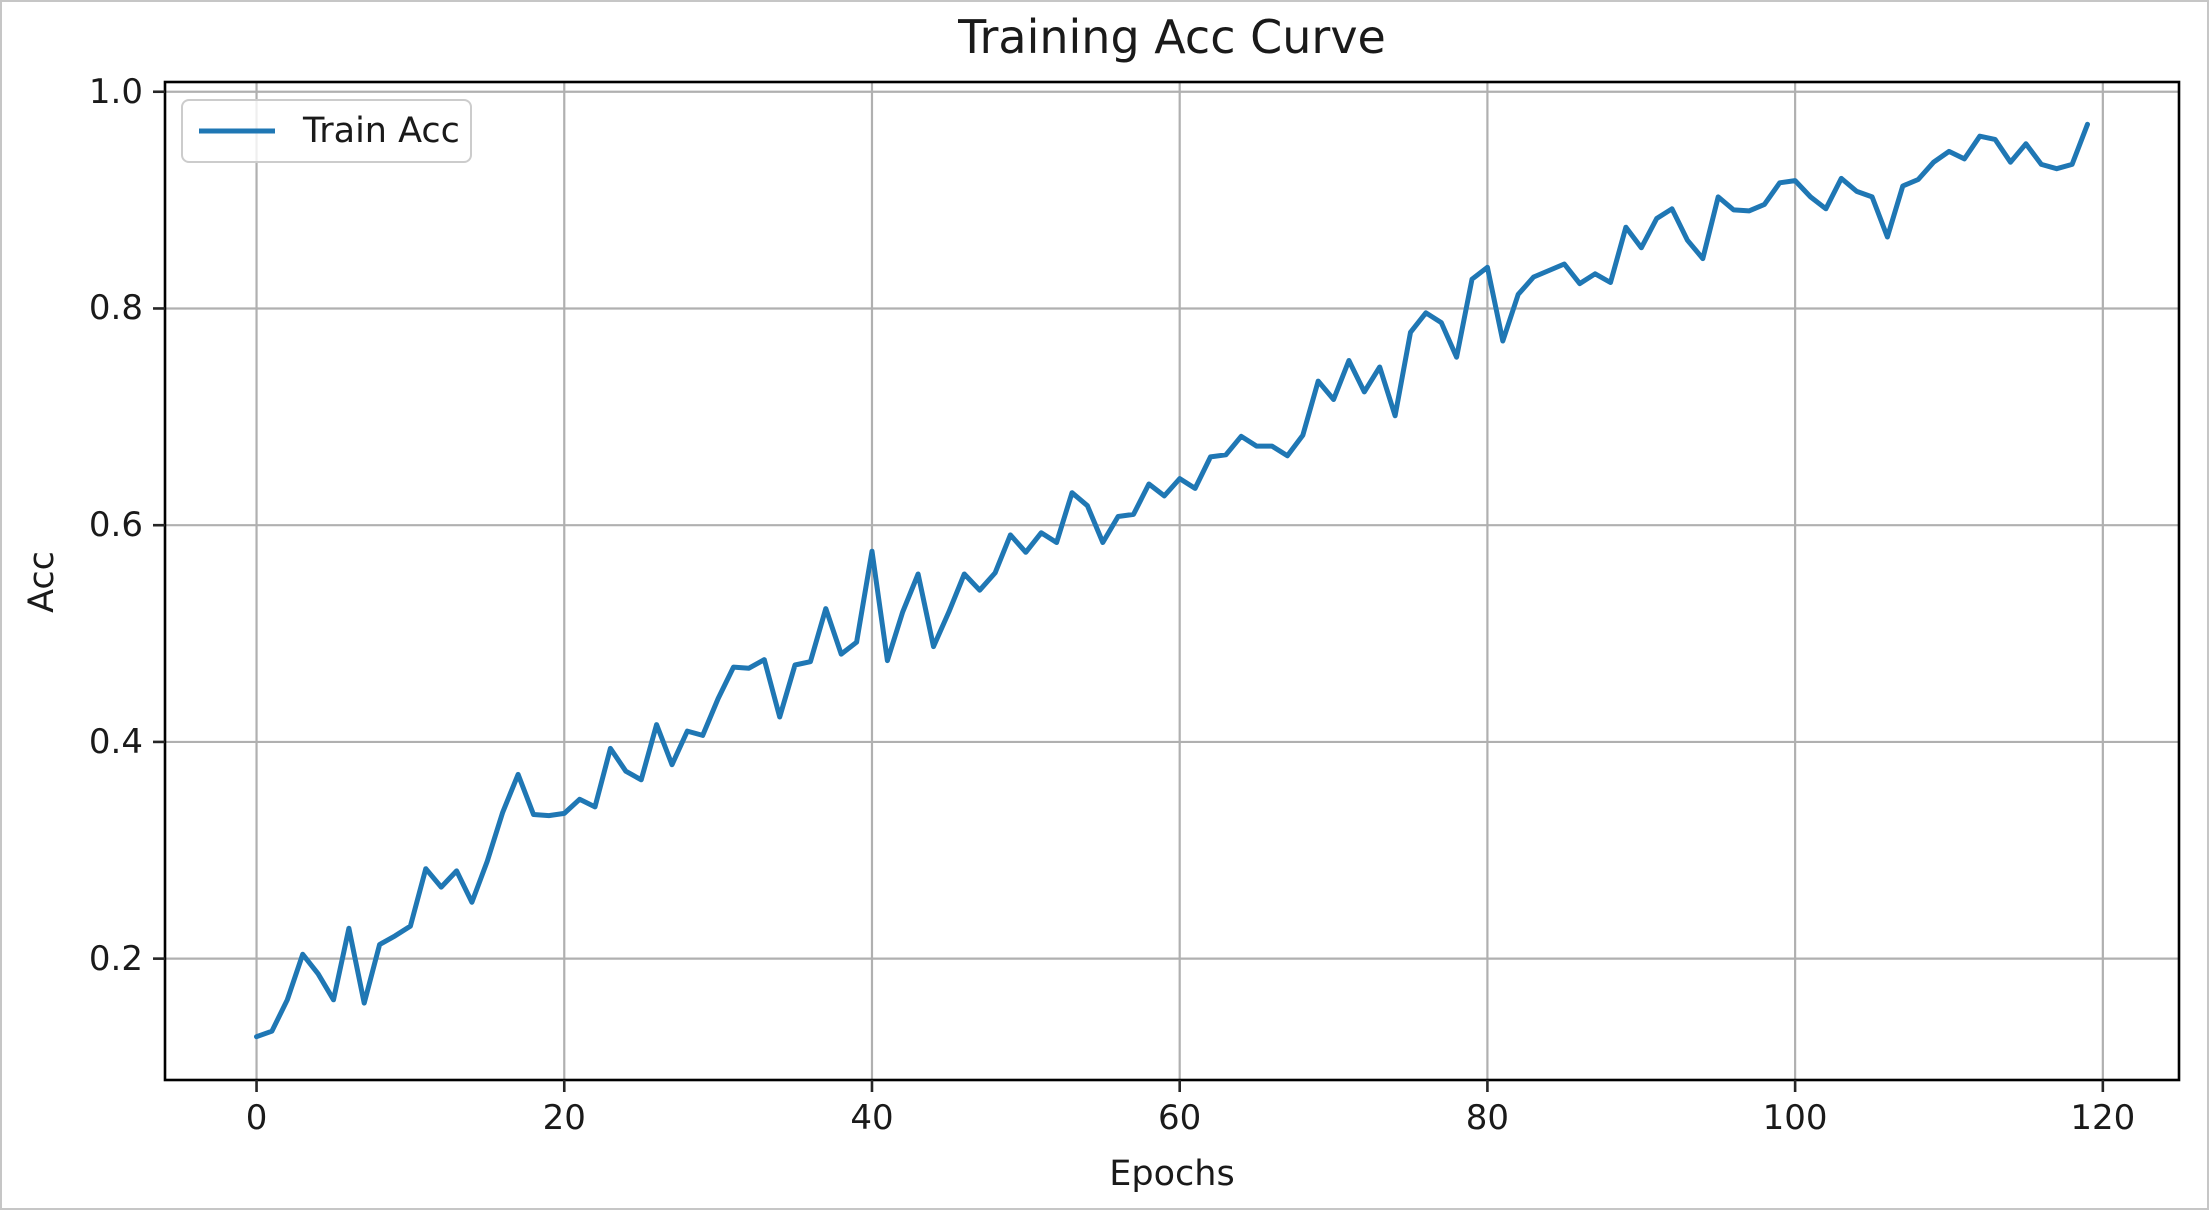 The image size is (2209, 1210). What do you see at coordinates (564, 1118) in the screenshot?
I see `x-tick-label: 20` at bounding box center [564, 1118].